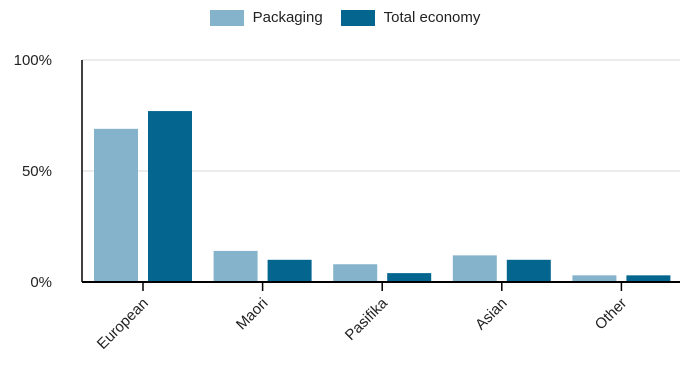 This screenshot has width=690, height=367. I want to click on bar-total-economy-asian, so click(528, 270).